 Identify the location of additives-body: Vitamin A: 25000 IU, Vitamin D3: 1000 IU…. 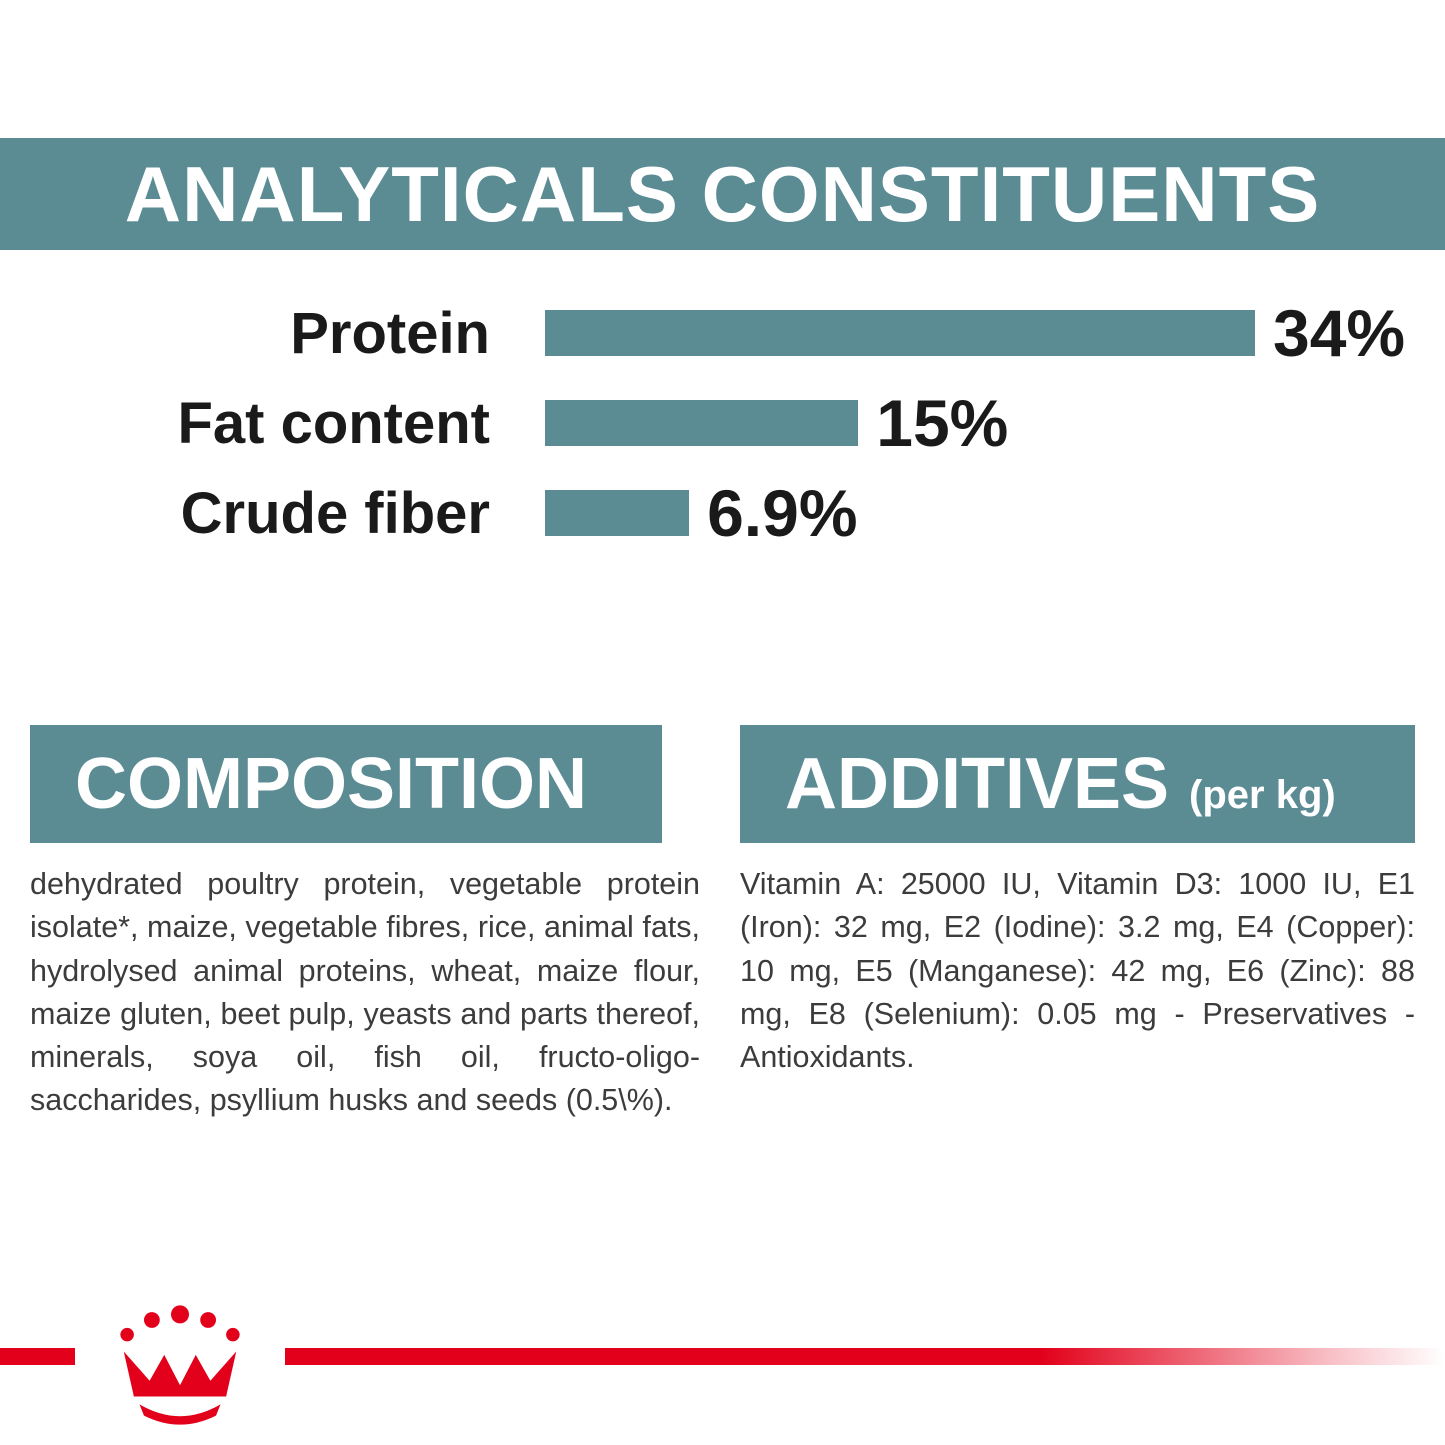
(1077, 971).